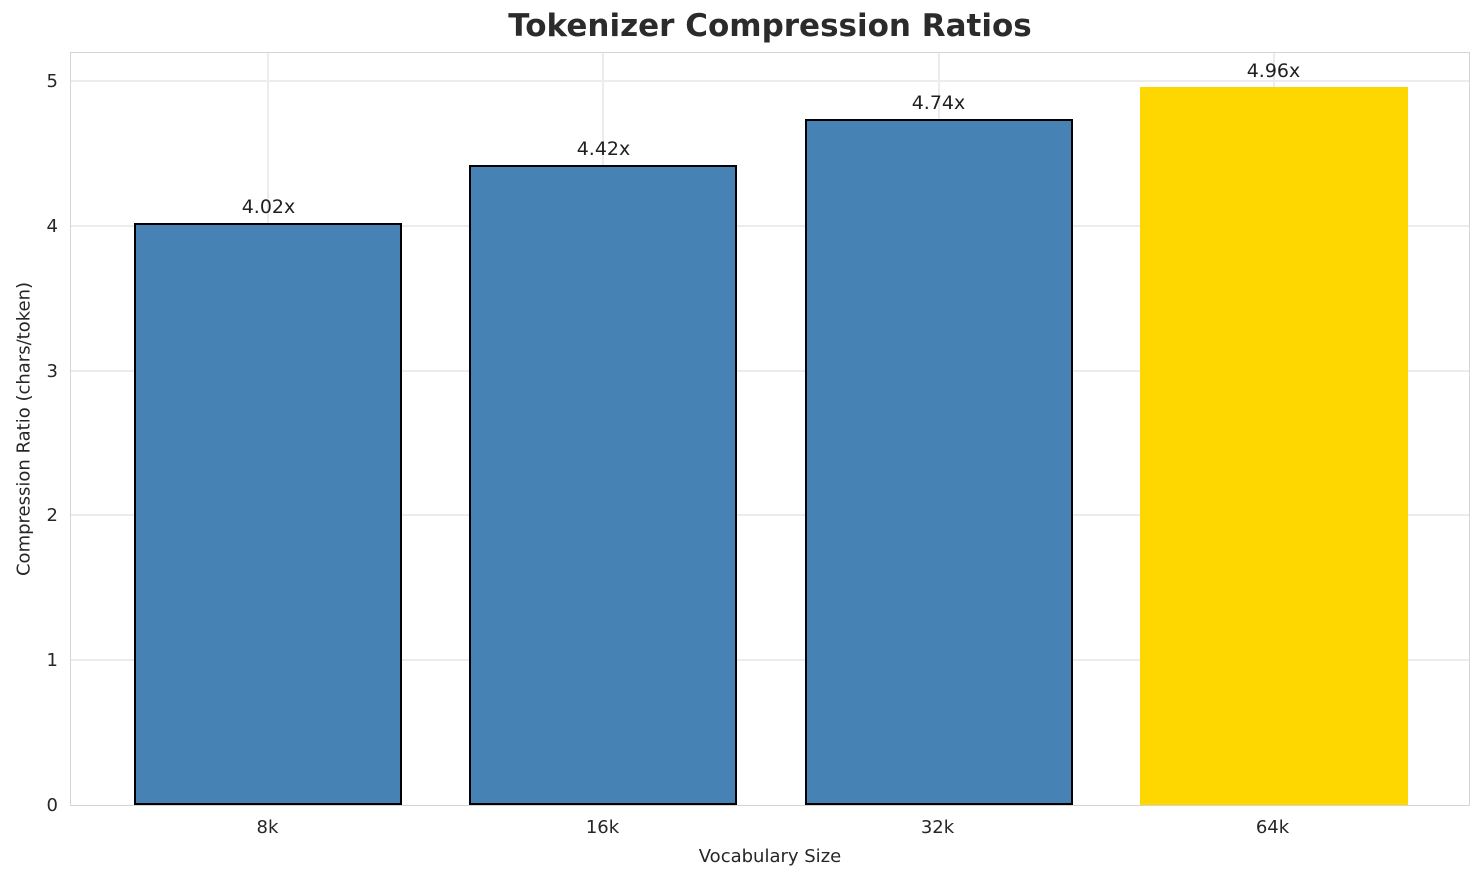 This screenshot has width=1483, height=885. I want to click on bar-16k, so click(603, 485).